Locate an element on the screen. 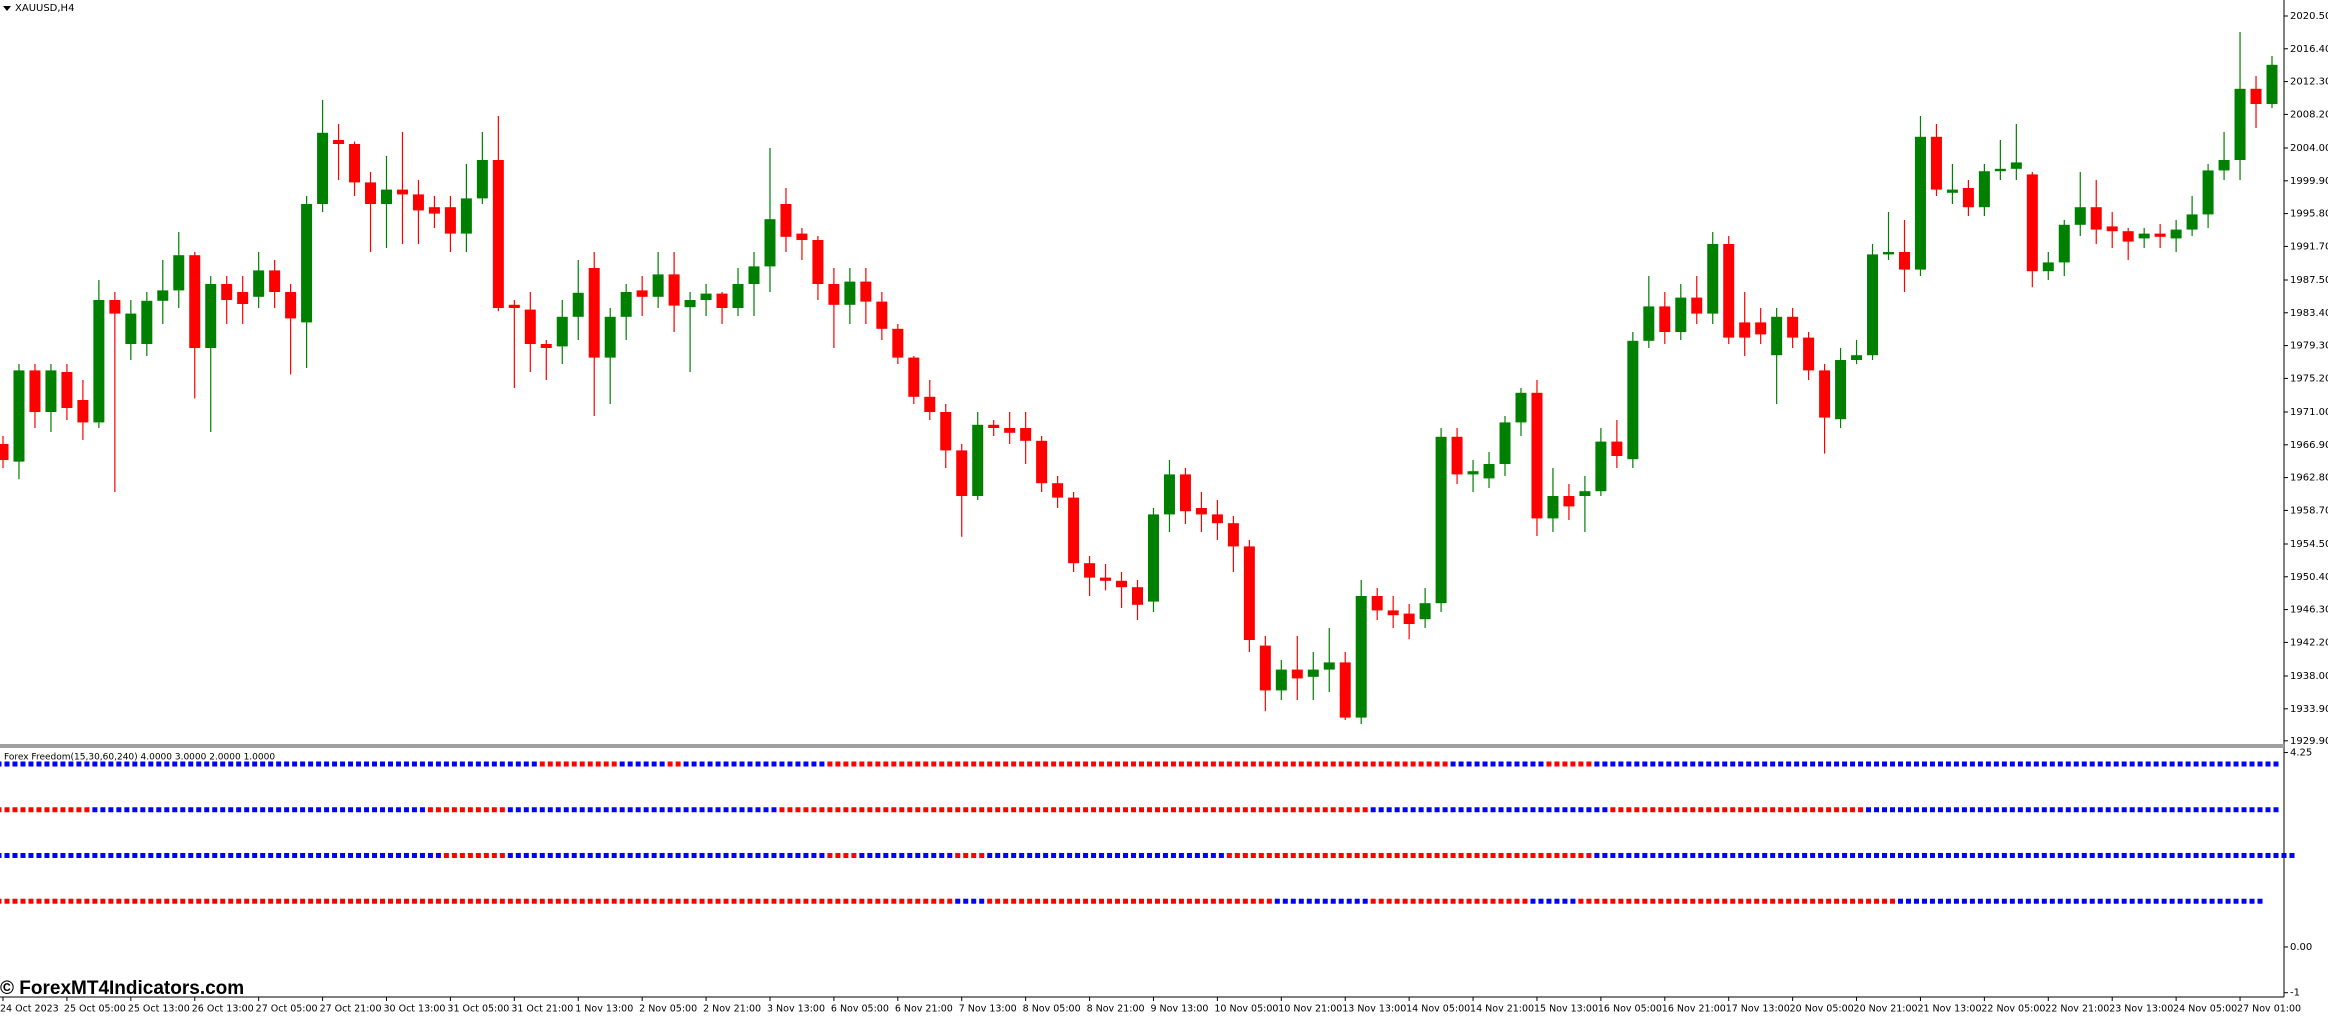  x-tick-label: 8 Nov 21:00 is located at coordinates (1116, 1009).